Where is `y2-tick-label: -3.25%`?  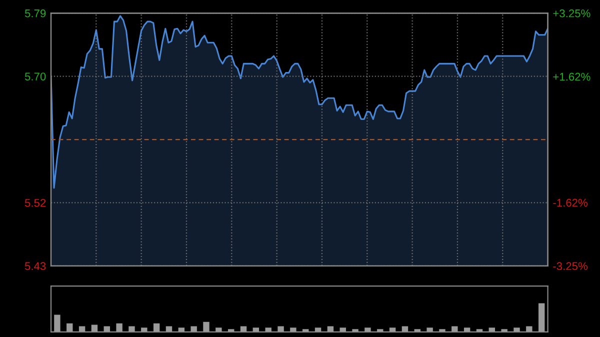 y2-tick-label: -3.25% is located at coordinates (570, 266).